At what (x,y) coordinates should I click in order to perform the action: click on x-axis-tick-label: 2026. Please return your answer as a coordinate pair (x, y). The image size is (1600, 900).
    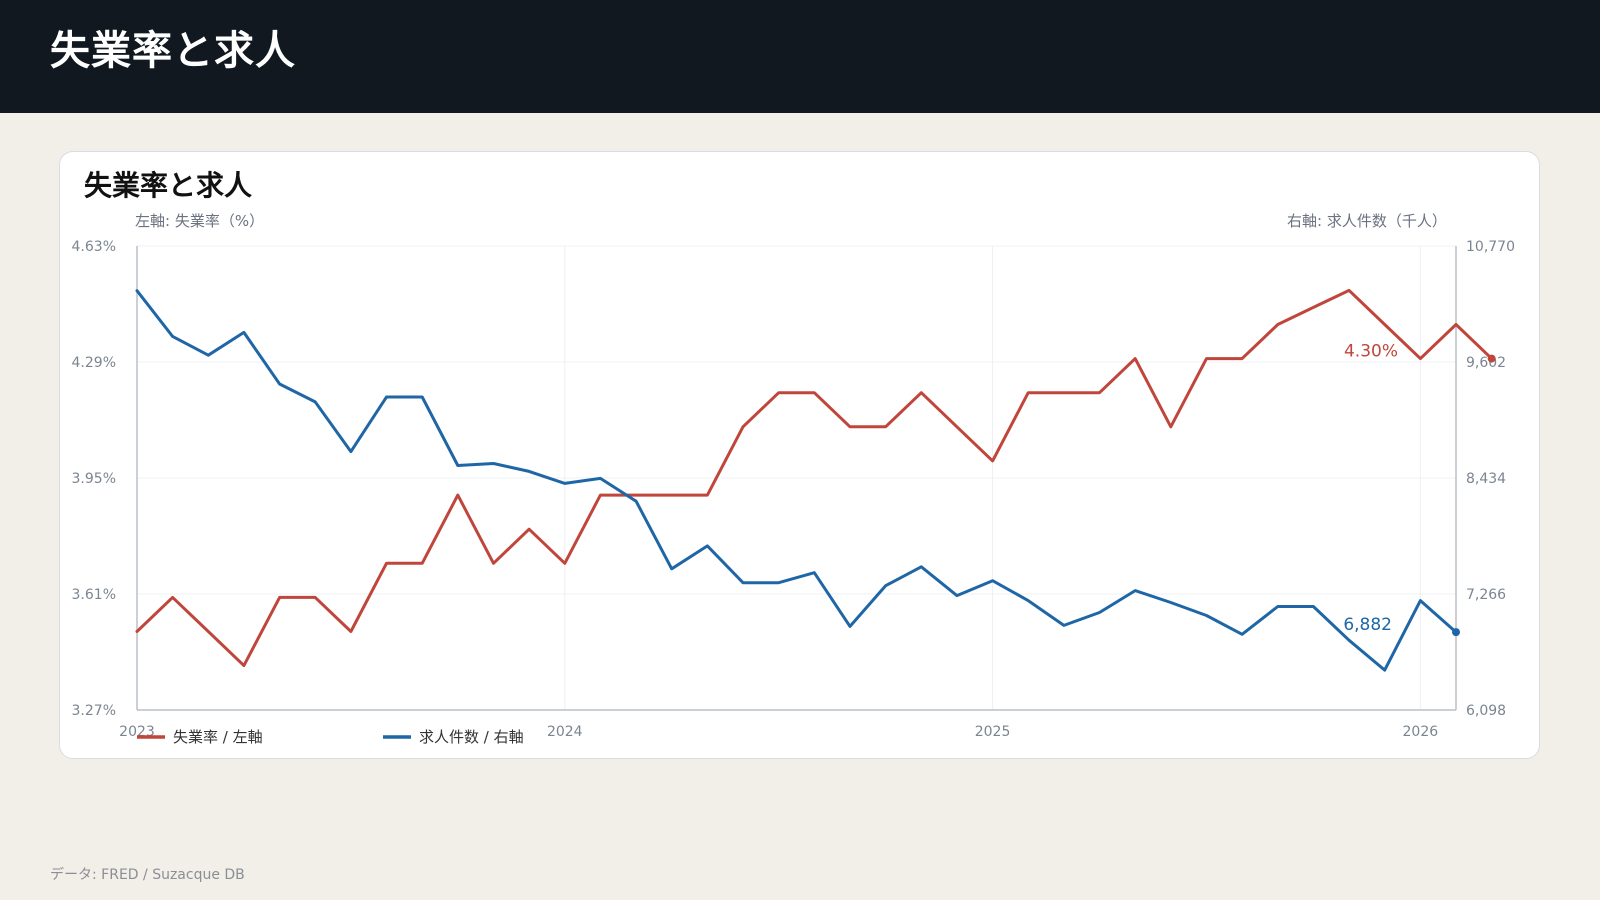
    Looking at the image, I should click on (1421, 732).